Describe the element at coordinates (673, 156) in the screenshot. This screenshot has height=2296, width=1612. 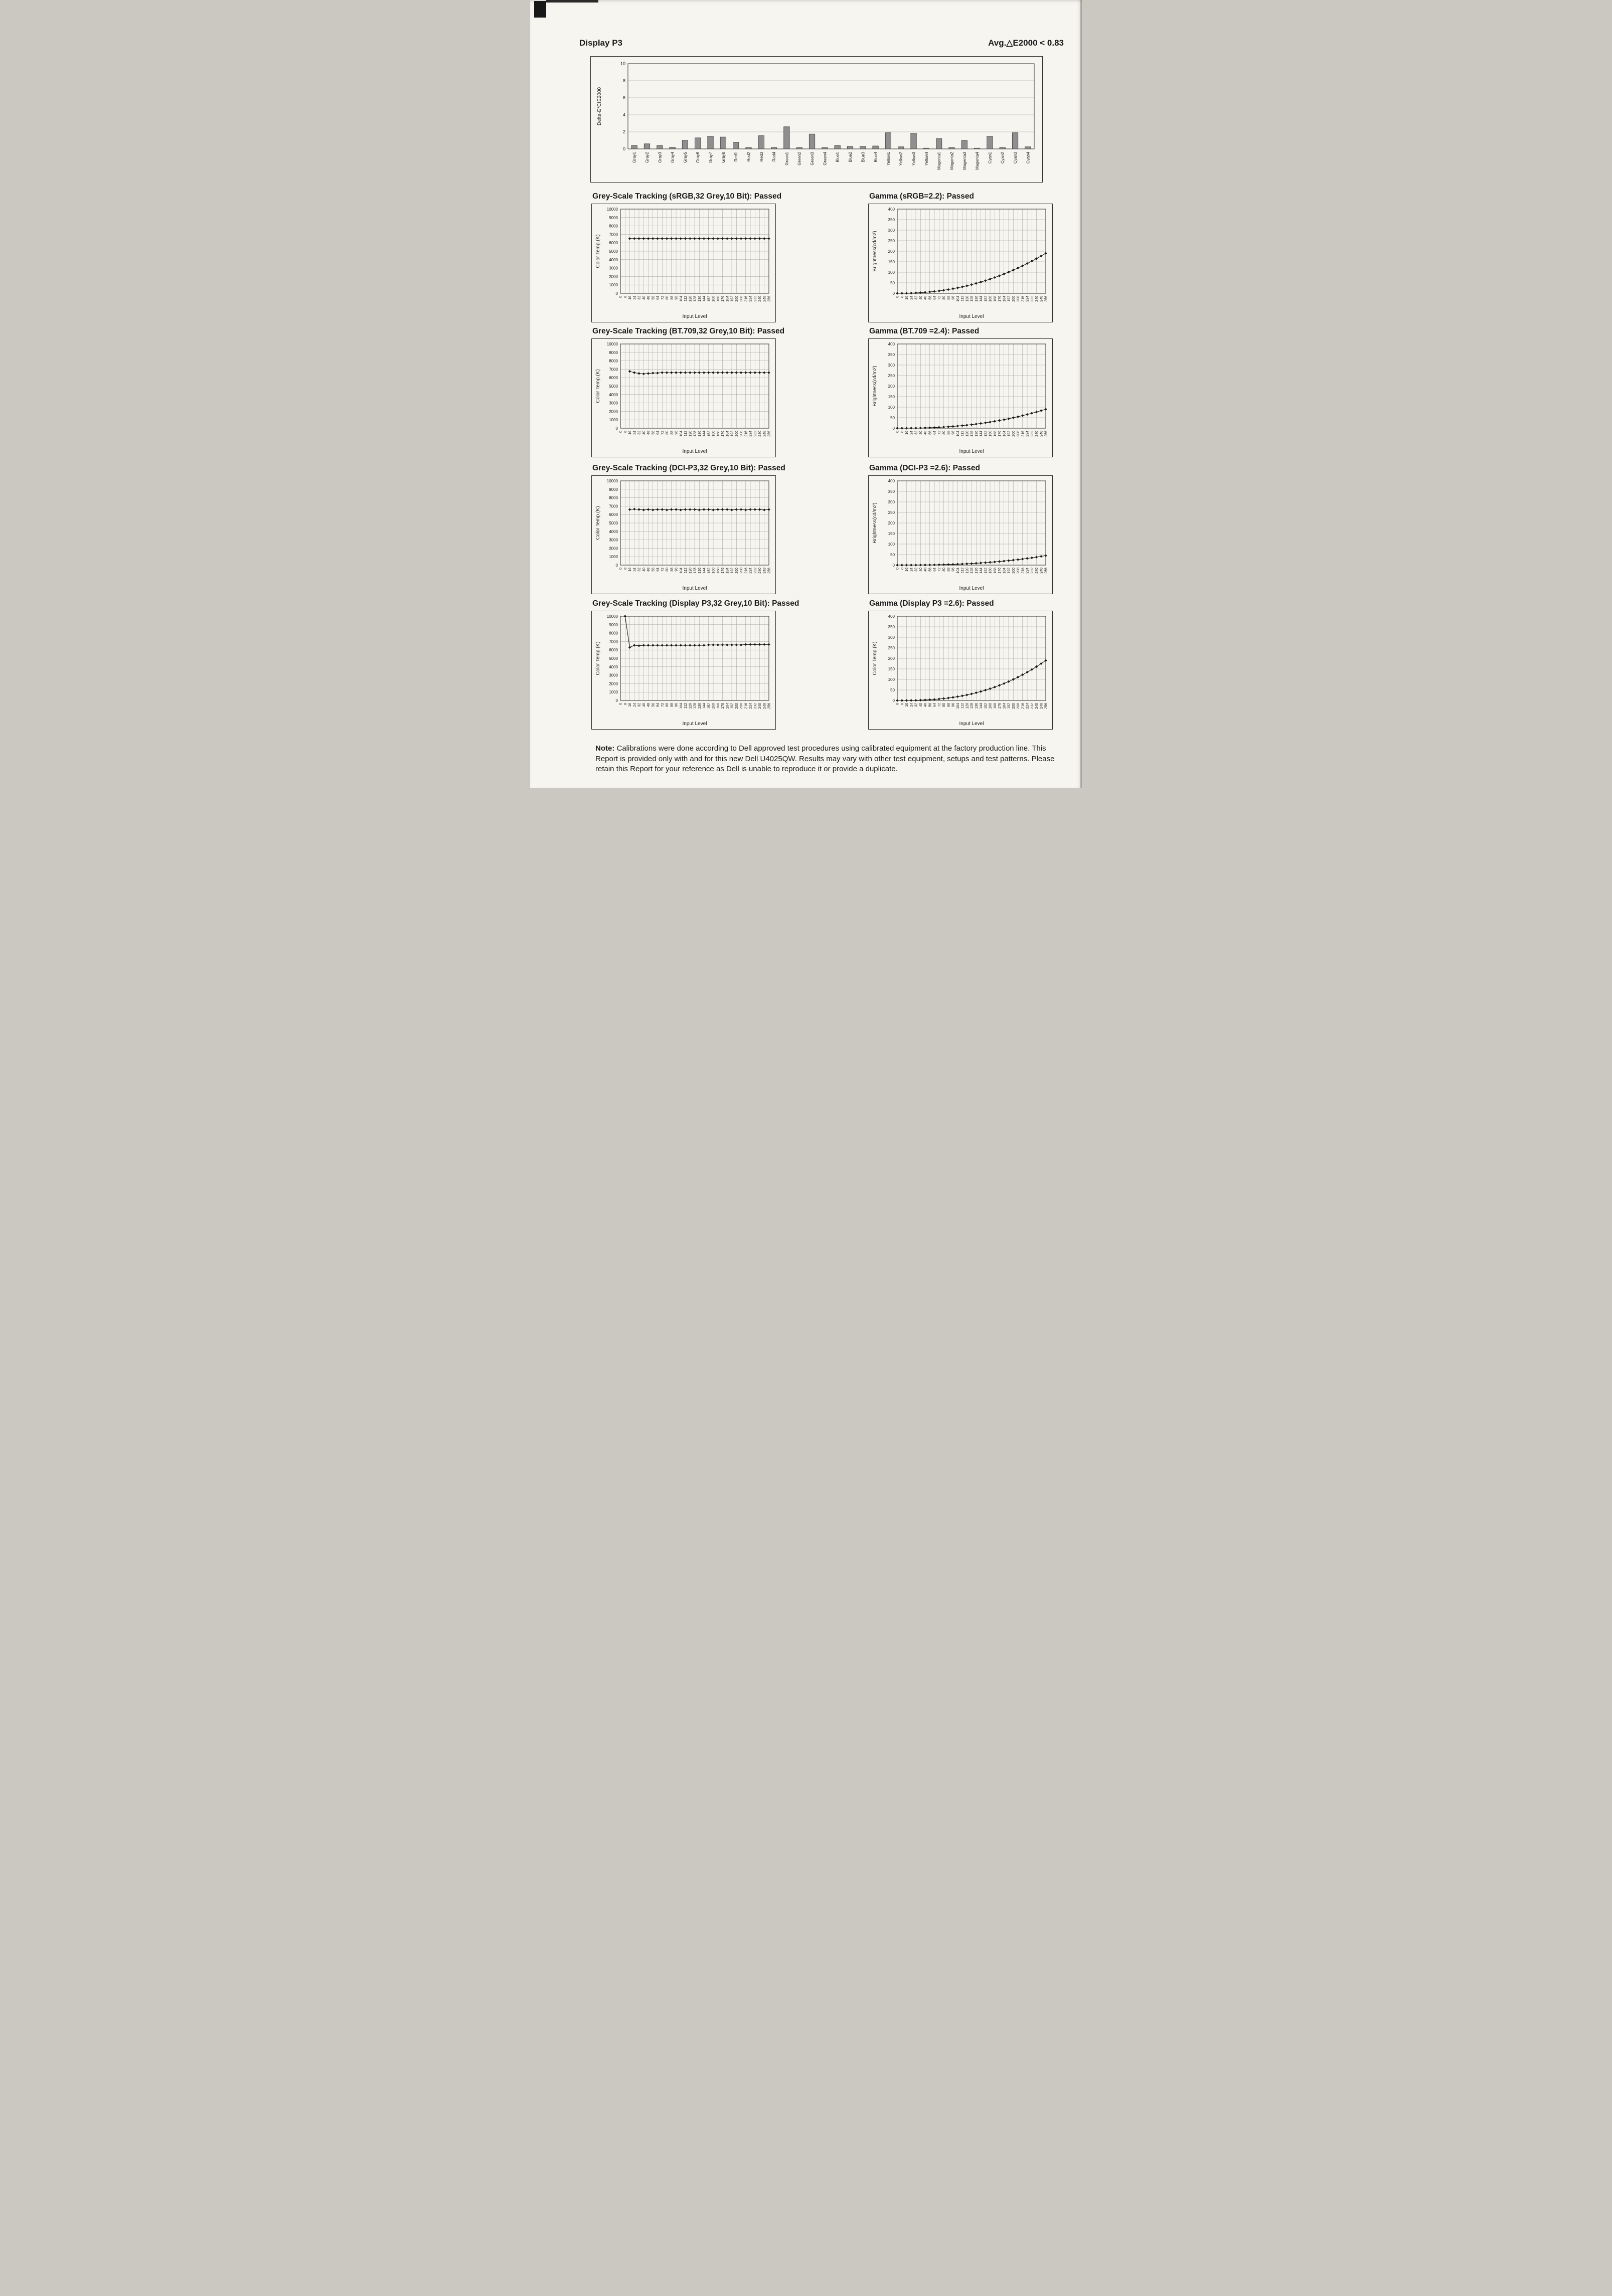
I see `svg-text: Gray4` at that location.